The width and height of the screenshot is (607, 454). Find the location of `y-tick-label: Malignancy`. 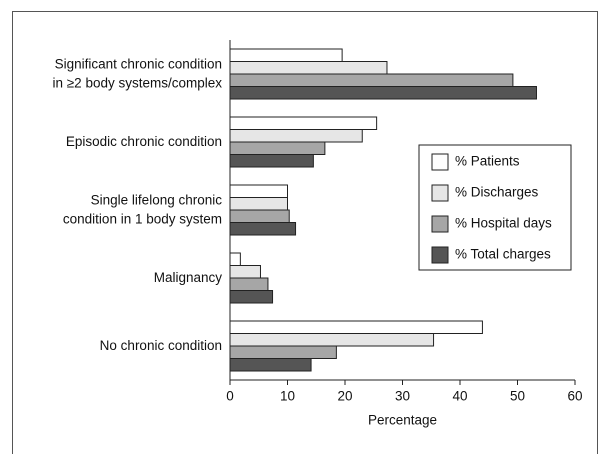

y-tick-label: Malignancy is located at coordinates (188, 277).